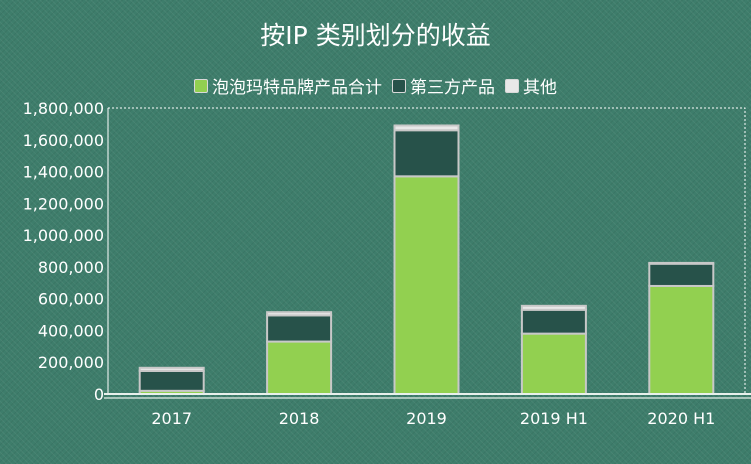  What do you see at coordinates (71, 267) in the screenshot?
I see `y-tick-label: 800,000` at bounding box center [71, 267].